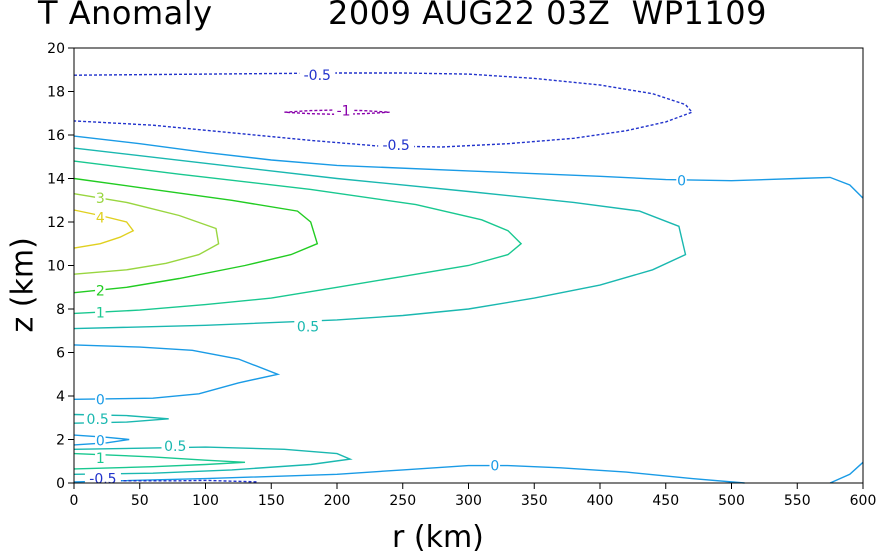 The image size is (879, 558). Describe the element at coordinates (205, 501) in the screenshot. I see `x-tick-label: 100` at that location.